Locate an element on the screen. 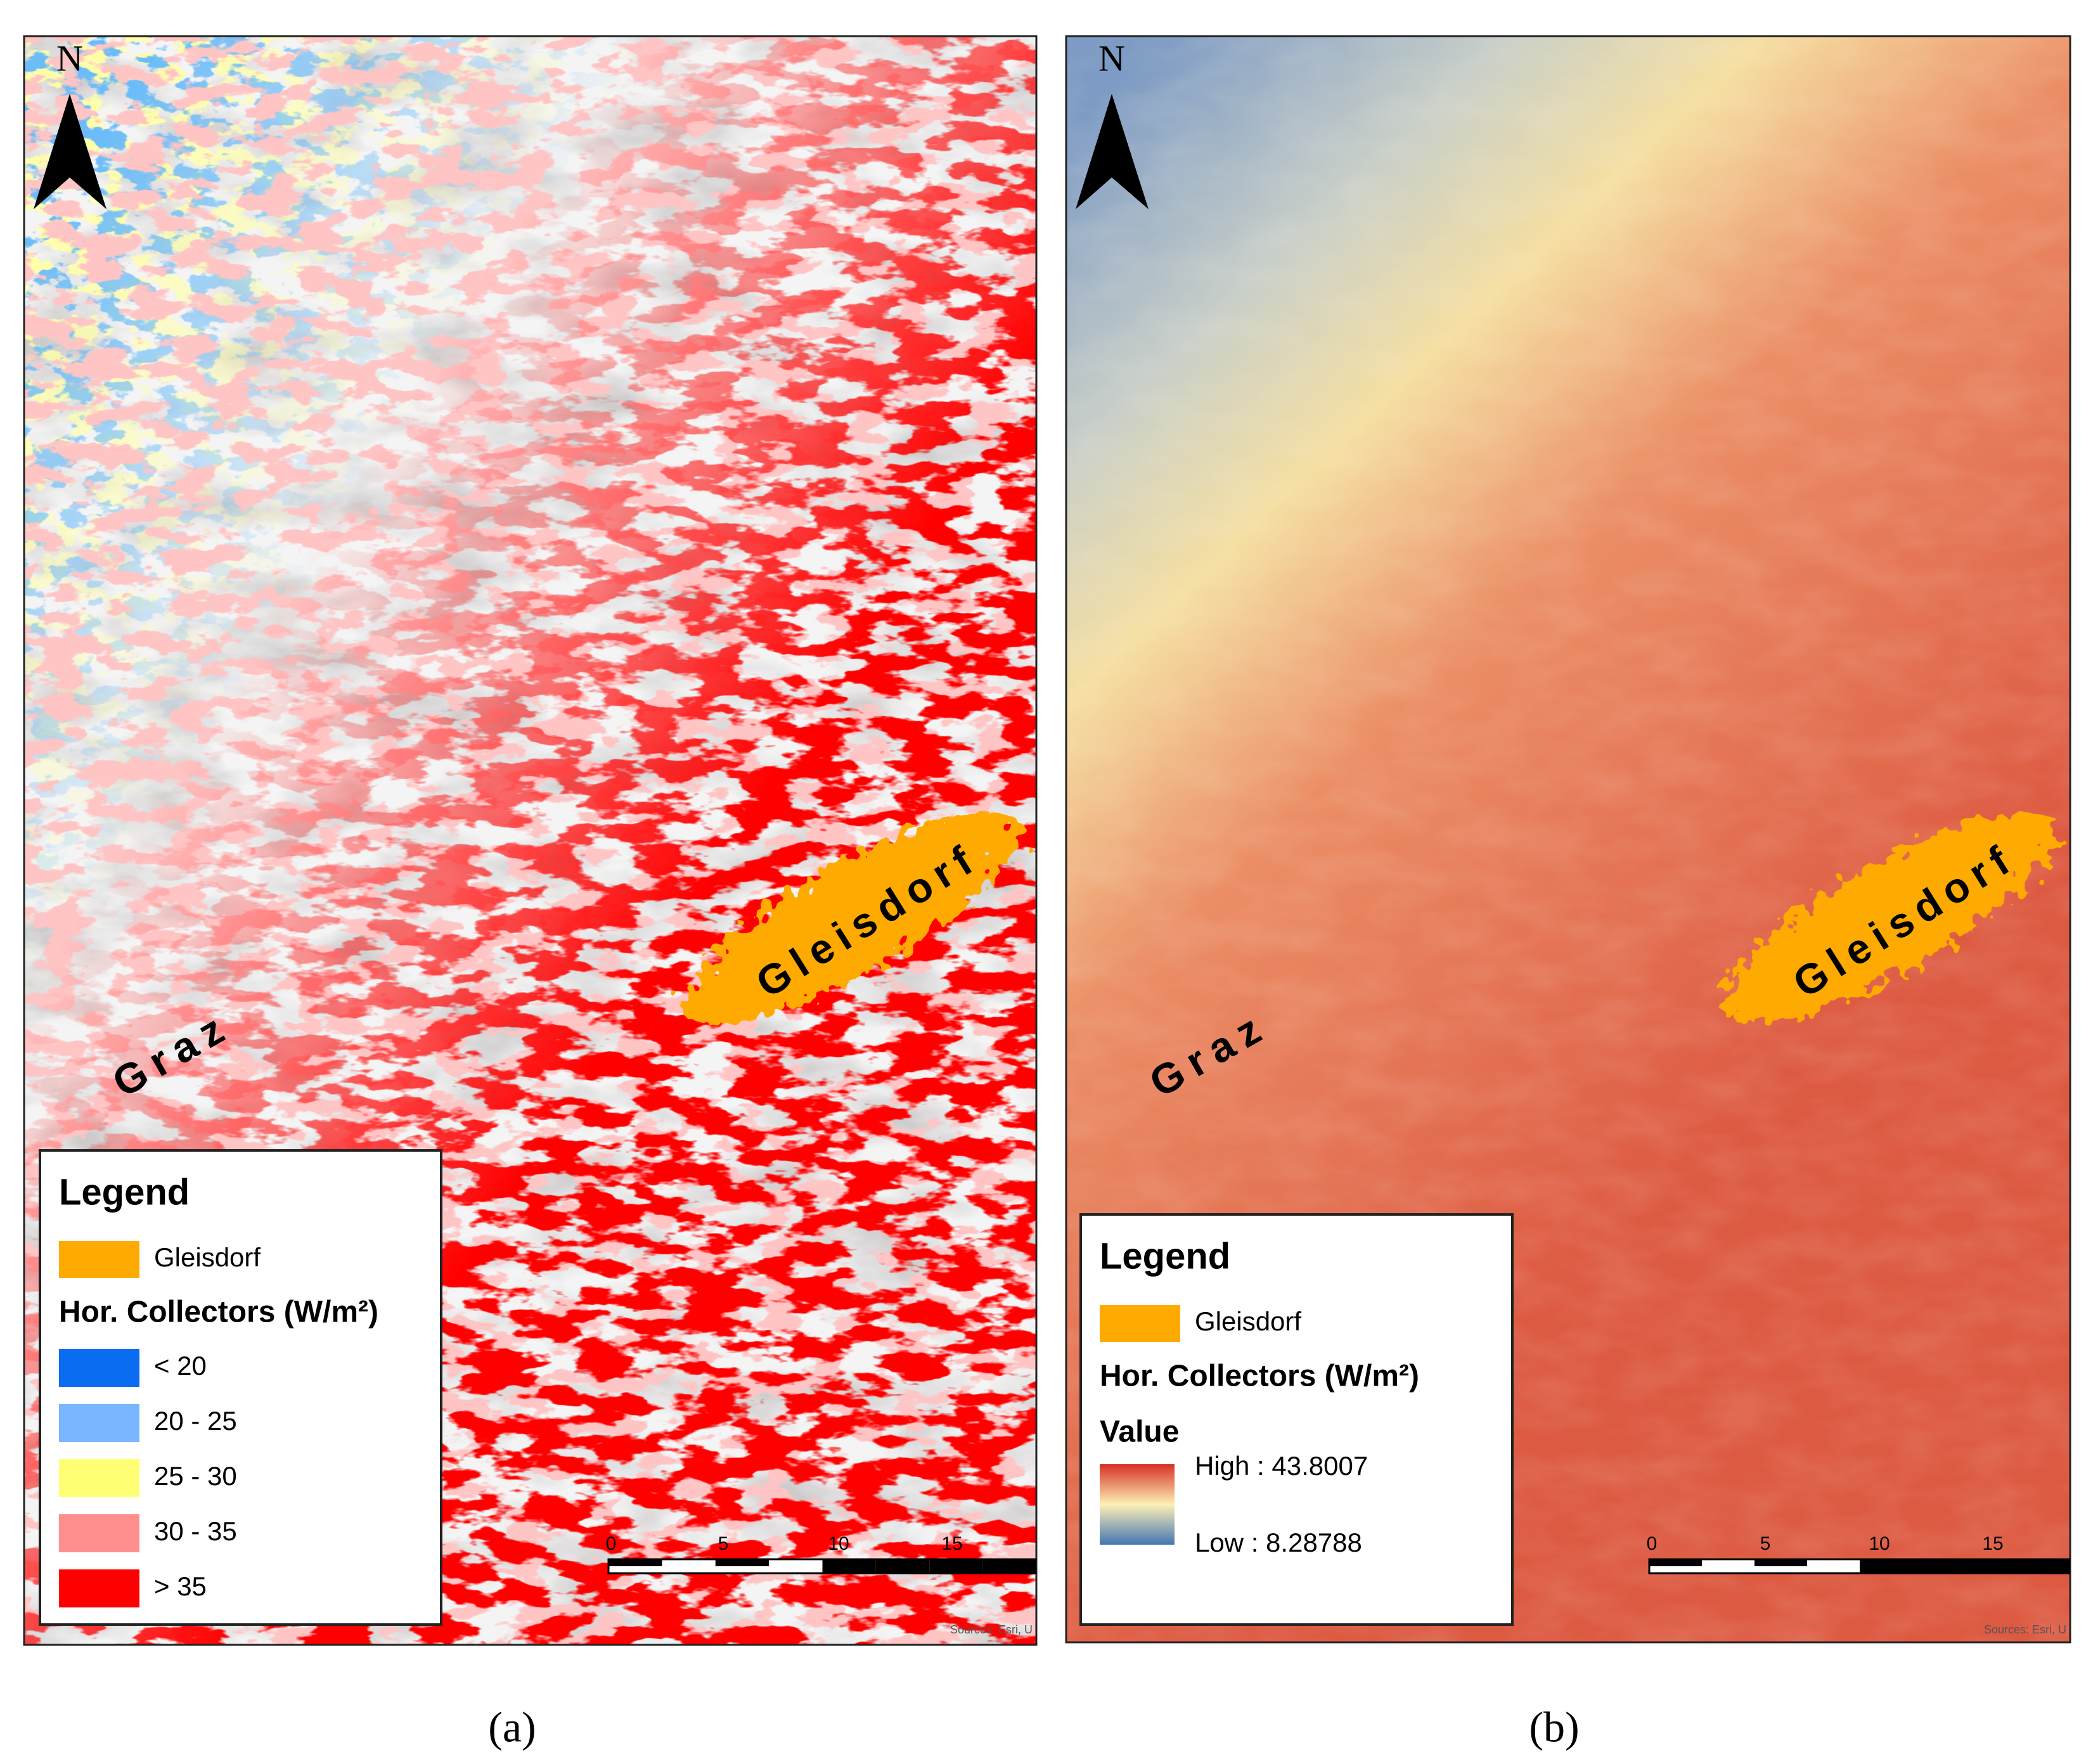  legend-ramp is located at coordinates (1137, 1505).